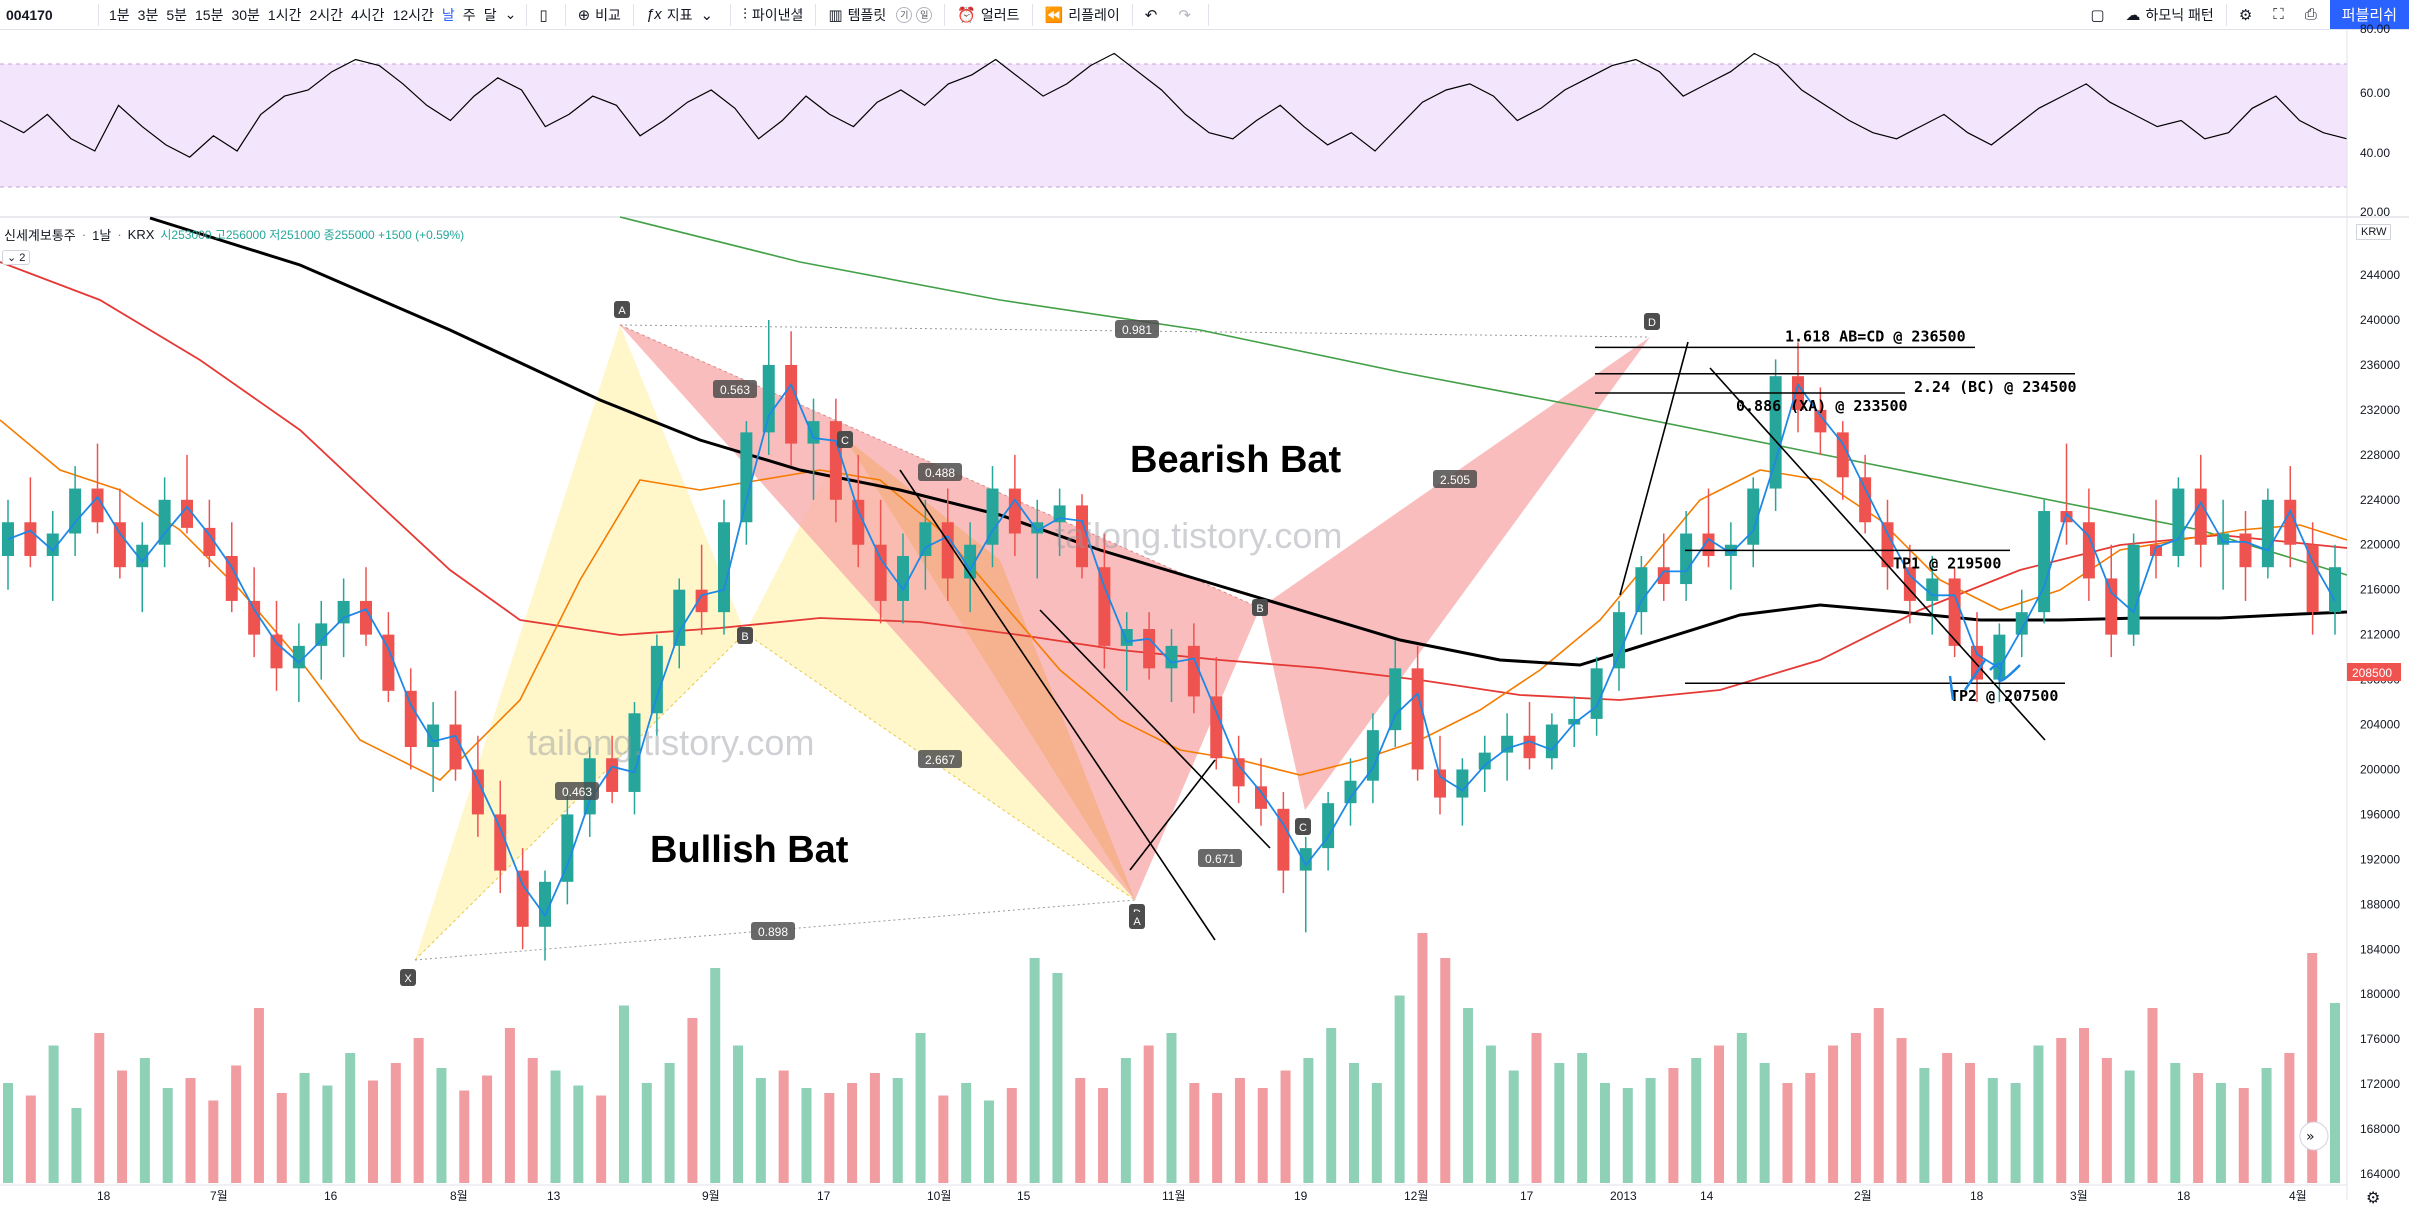  I want to click on redo-button: ↷, so click(1187, 14).